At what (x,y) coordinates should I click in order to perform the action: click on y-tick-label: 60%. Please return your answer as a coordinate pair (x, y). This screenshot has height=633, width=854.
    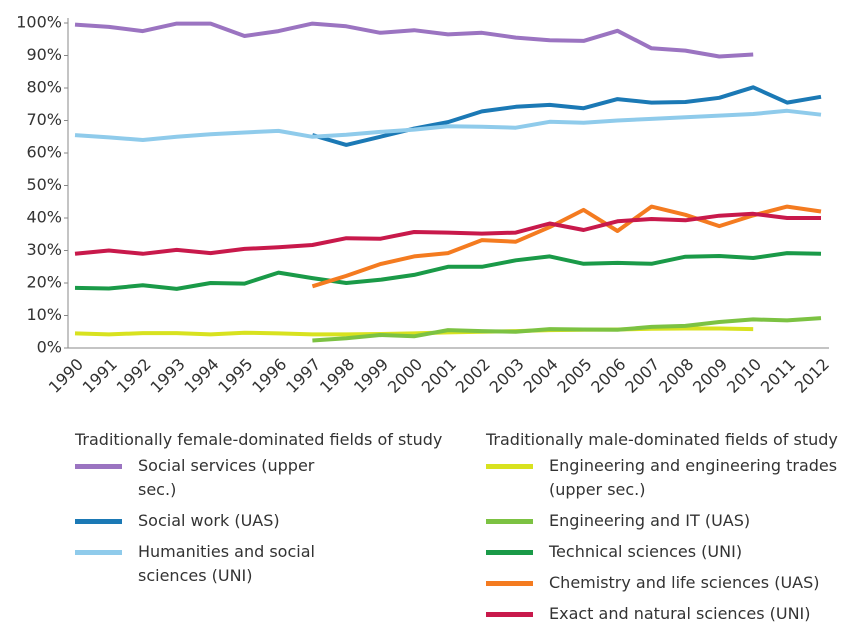
    Looking at the image, I should click on (44, 152).